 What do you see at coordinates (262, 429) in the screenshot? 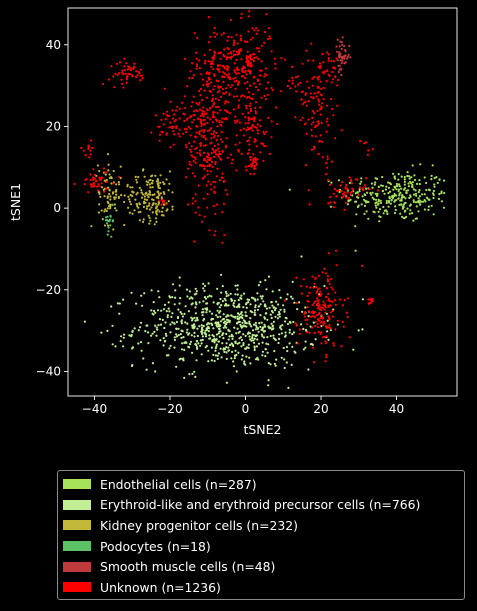
I see `x-axis-label: tSNE2` at bounding box center [262, 429].